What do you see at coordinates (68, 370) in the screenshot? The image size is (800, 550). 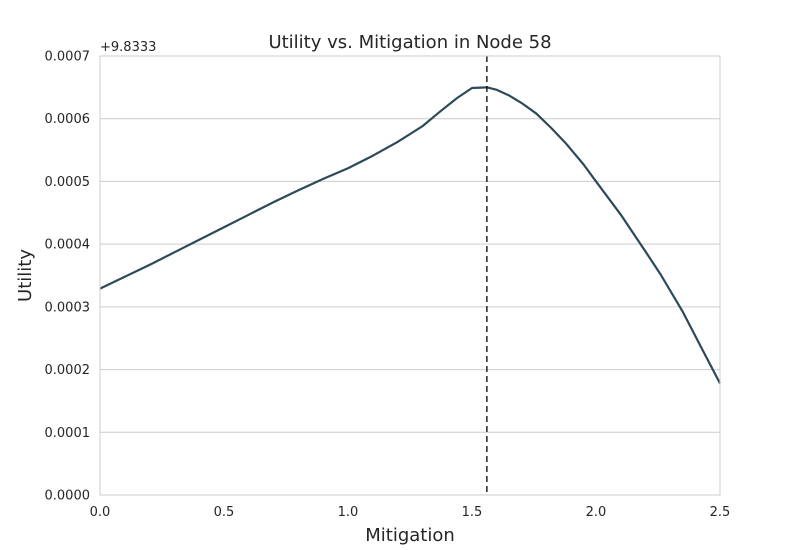 I see `y-tick-label: 0.0002` at bounding box center [68, 370].